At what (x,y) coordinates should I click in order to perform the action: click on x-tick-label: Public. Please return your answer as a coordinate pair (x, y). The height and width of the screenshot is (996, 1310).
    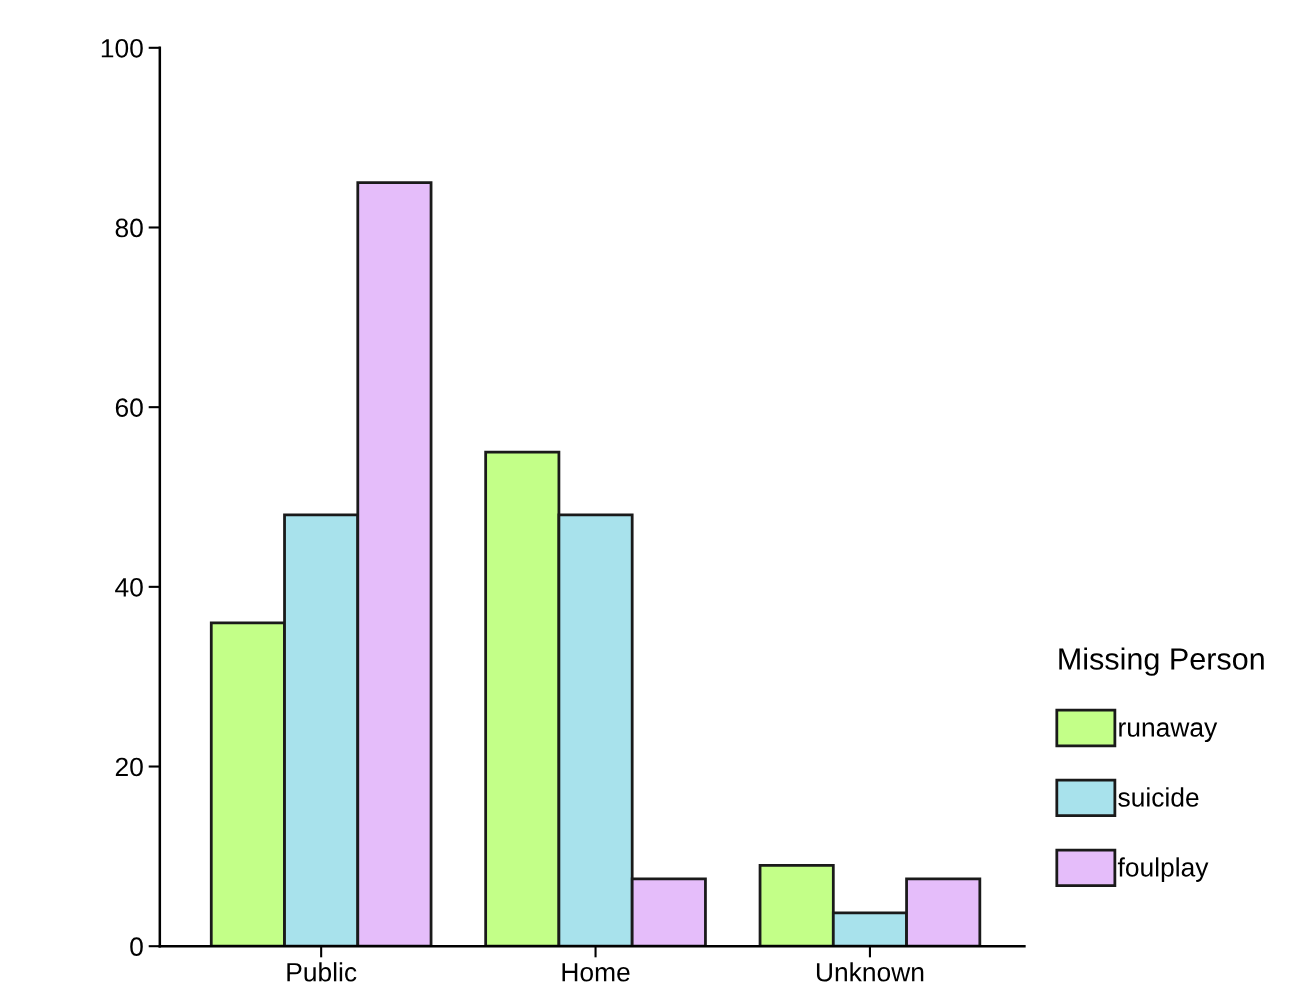
    Looking at the image, I should click on (322, 972).